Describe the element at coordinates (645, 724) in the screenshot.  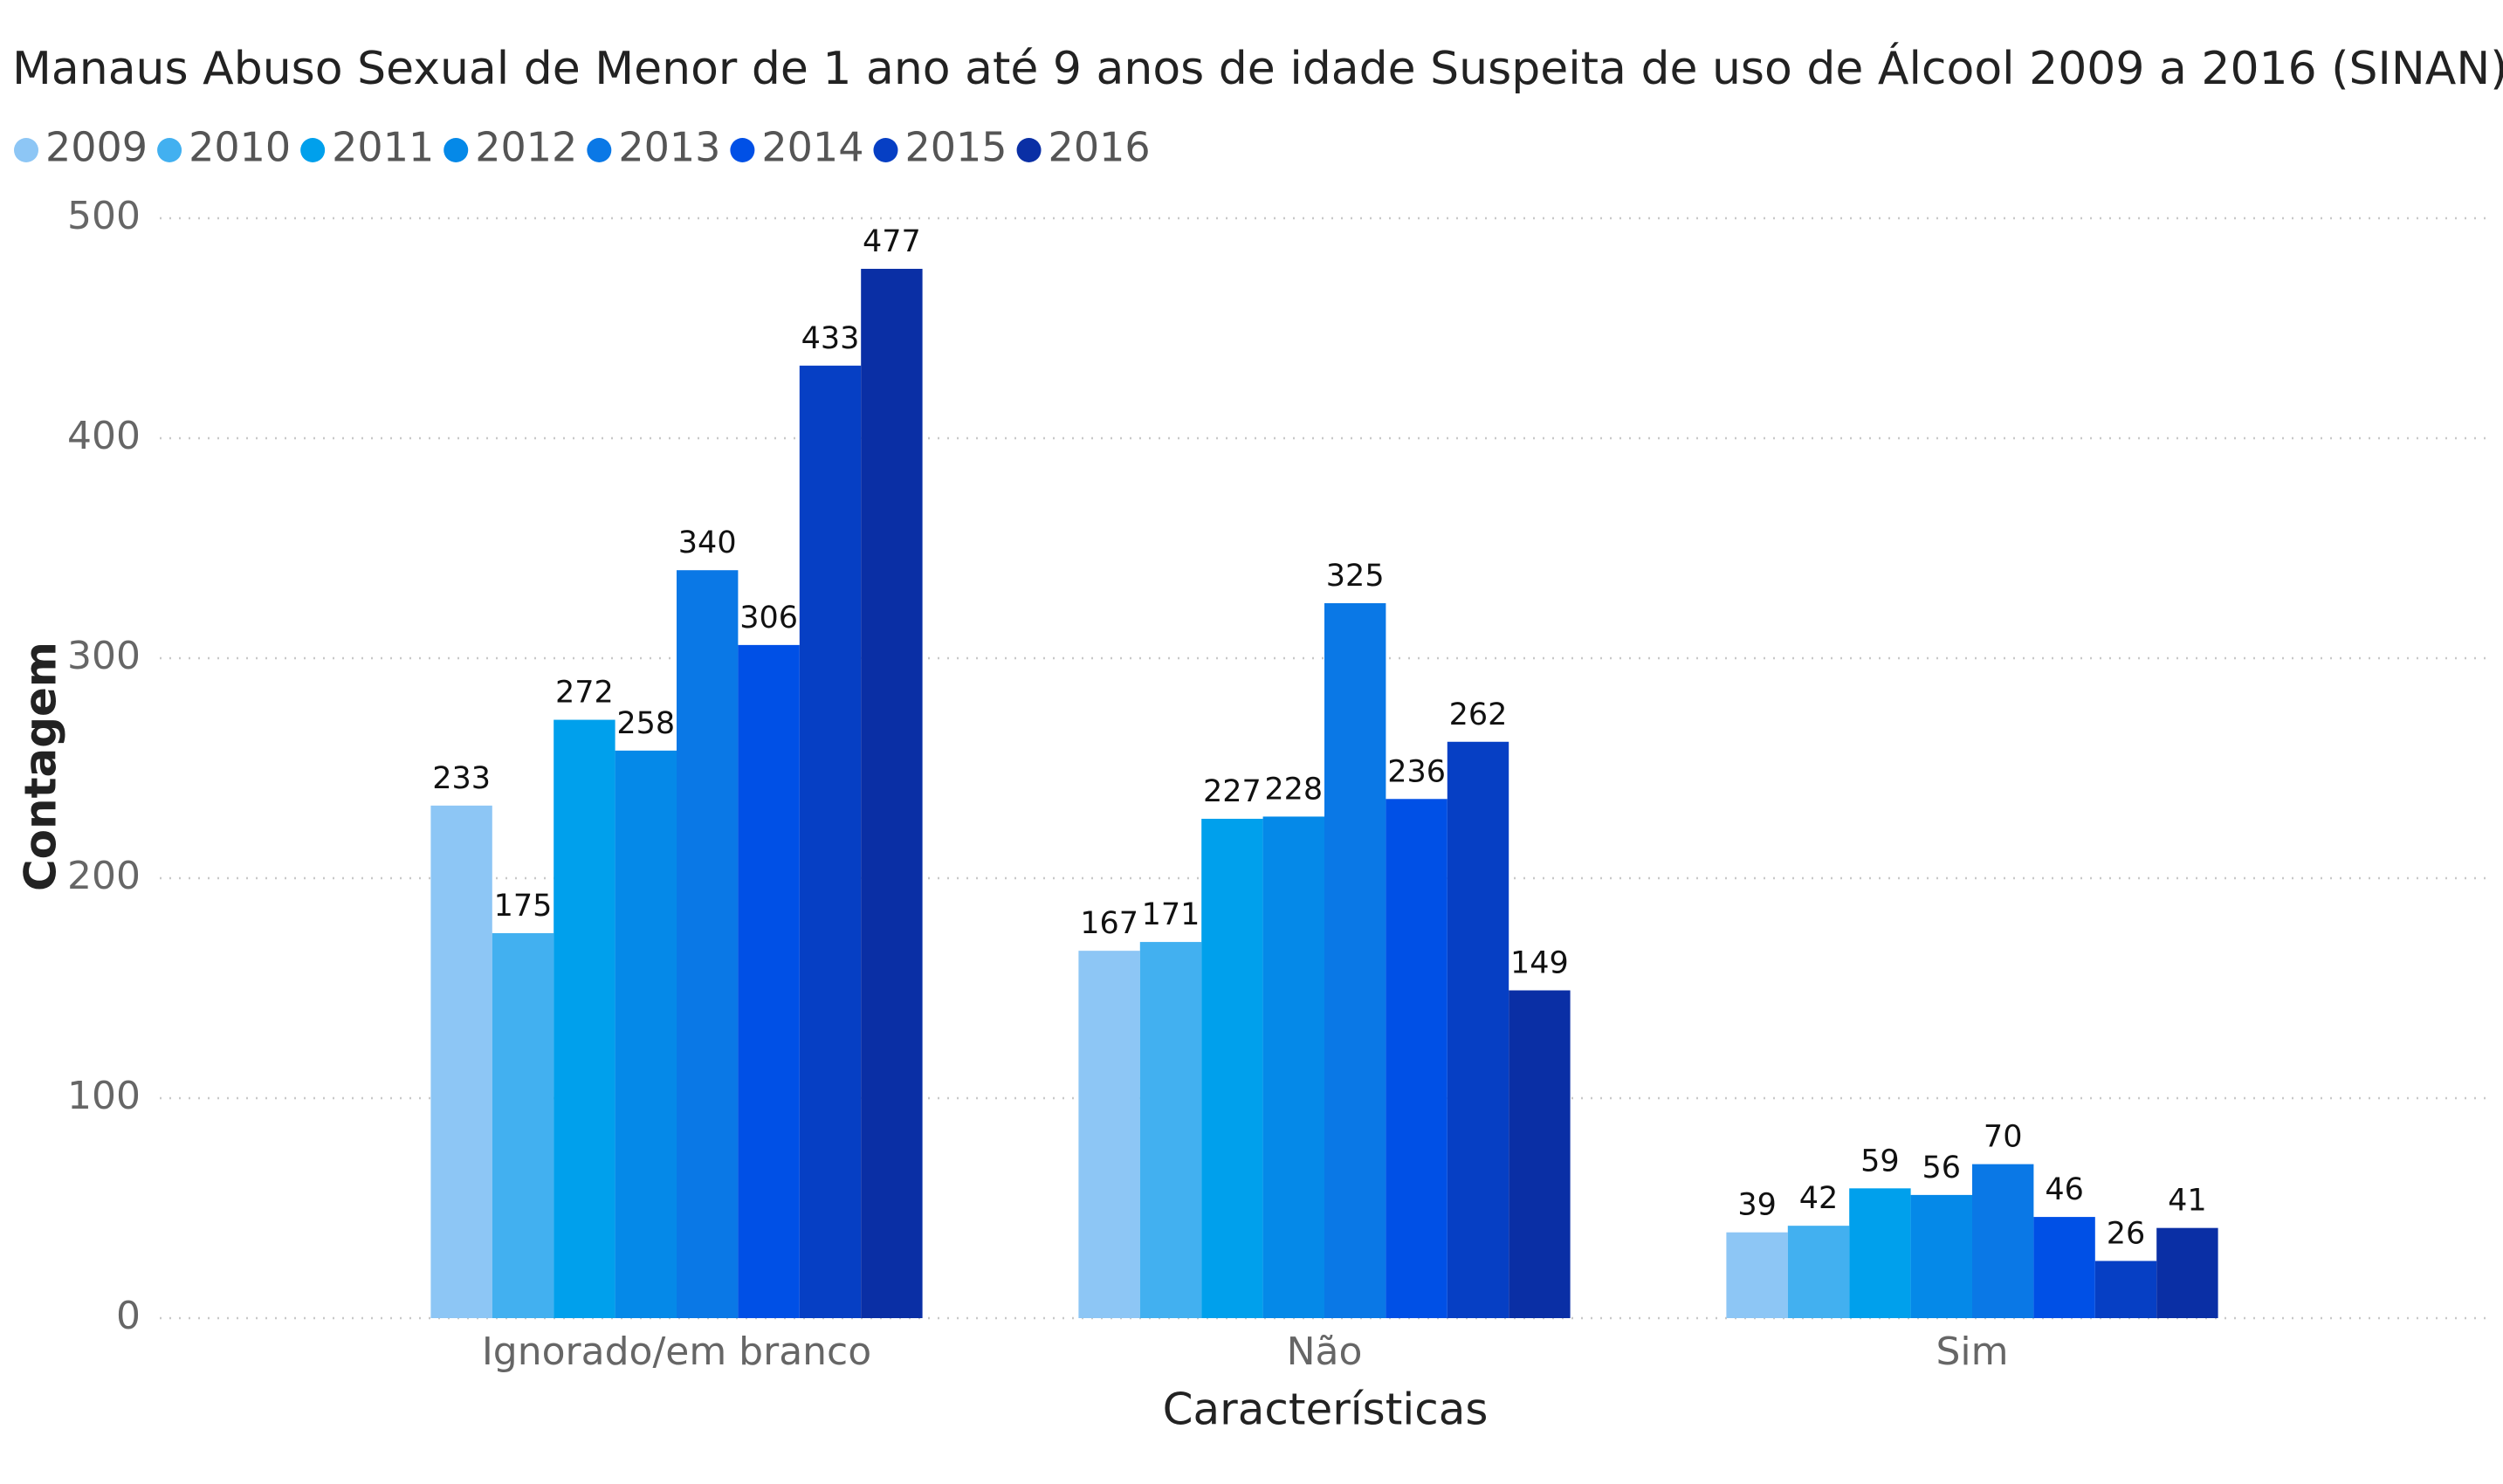
I see `data-label: 258` at that location.